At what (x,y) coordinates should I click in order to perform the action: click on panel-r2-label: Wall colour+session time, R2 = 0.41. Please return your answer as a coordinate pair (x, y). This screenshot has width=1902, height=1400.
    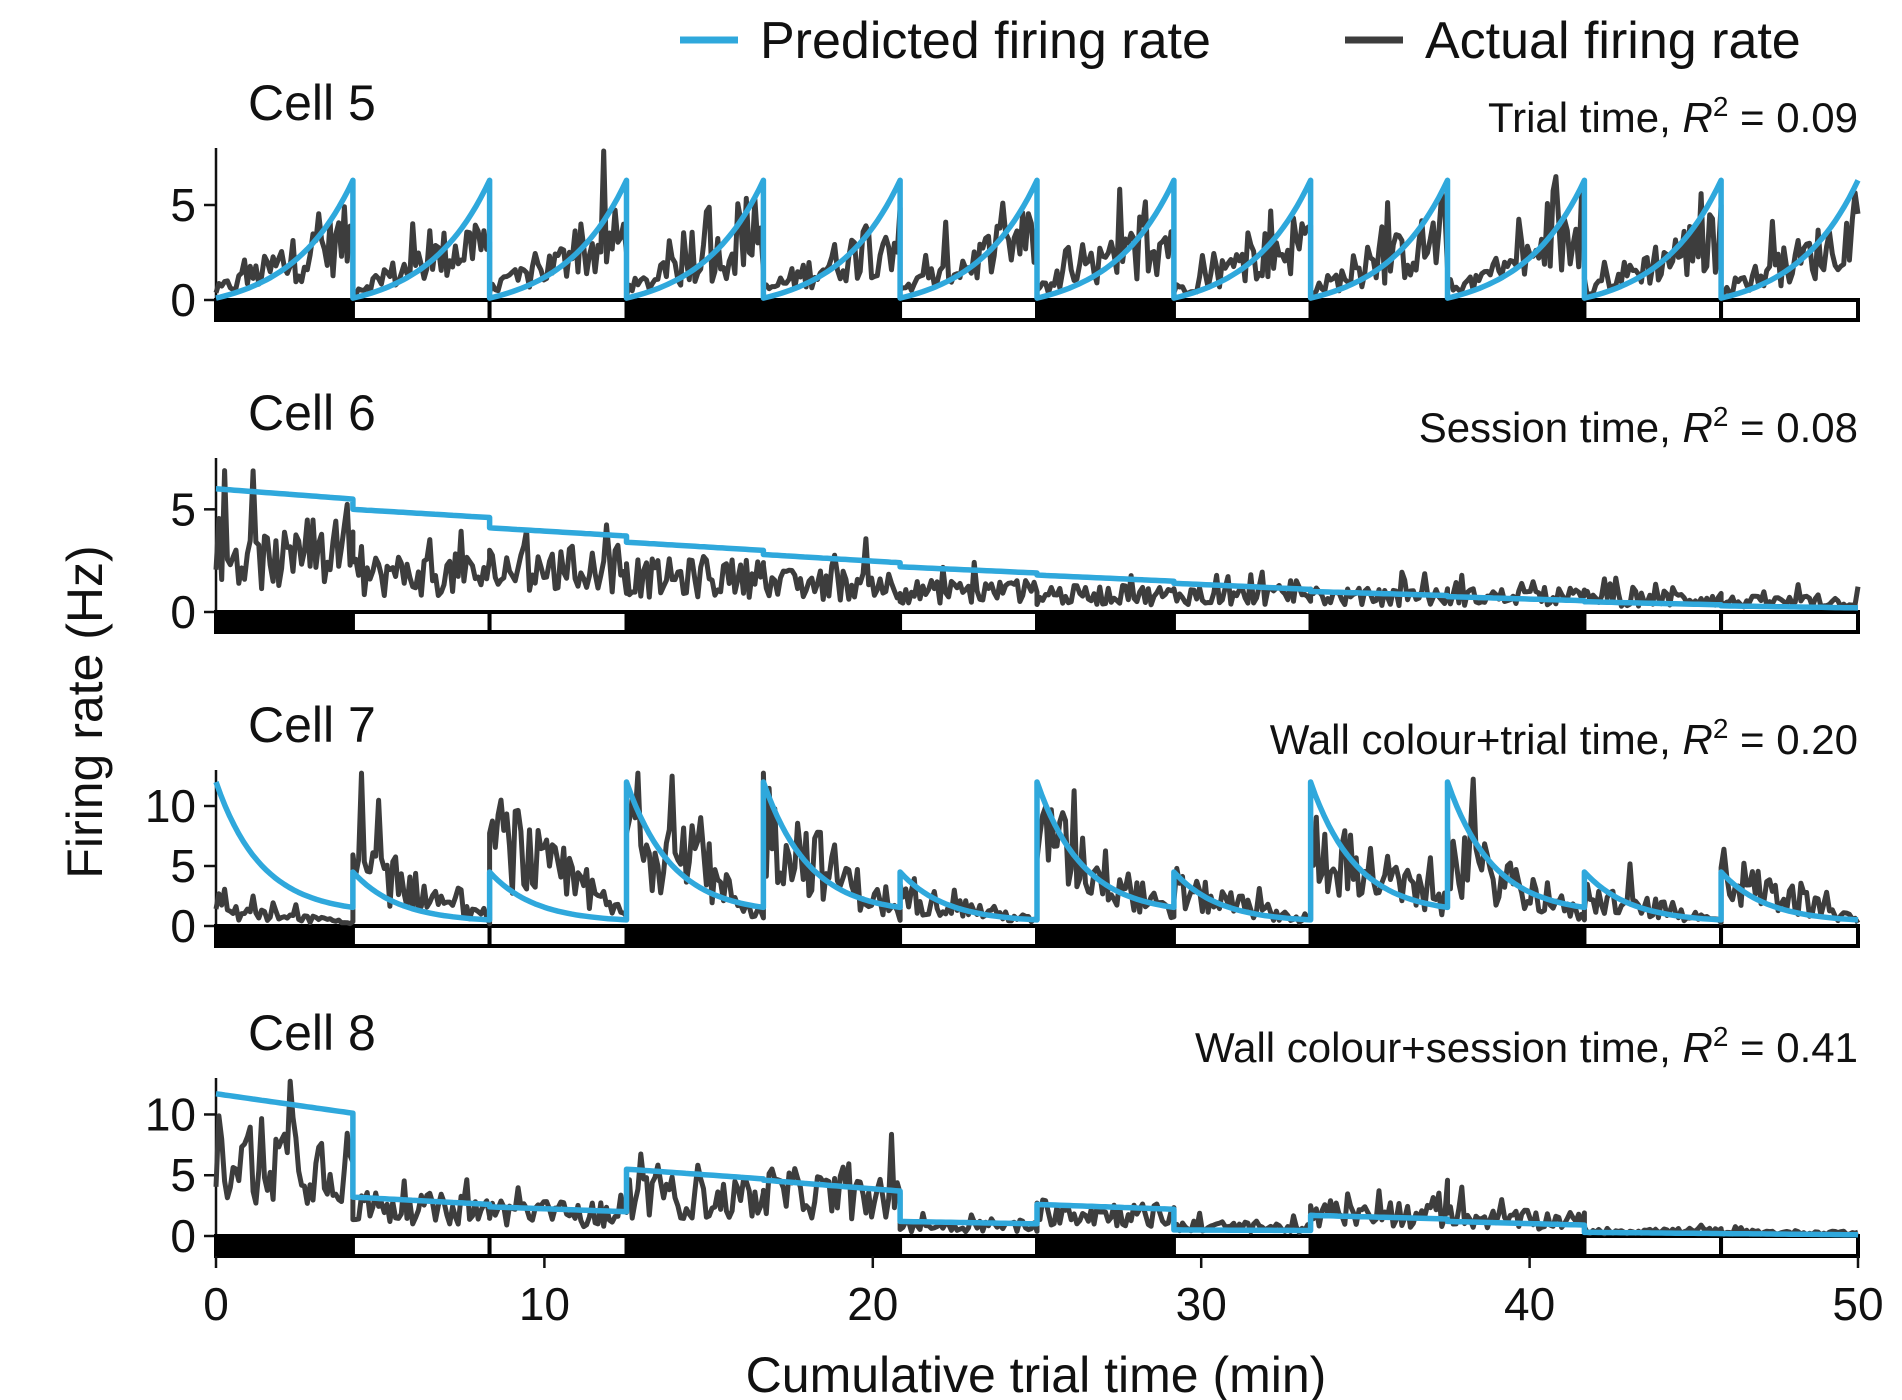
    Looking at the image, I should click on (1526, 1046).